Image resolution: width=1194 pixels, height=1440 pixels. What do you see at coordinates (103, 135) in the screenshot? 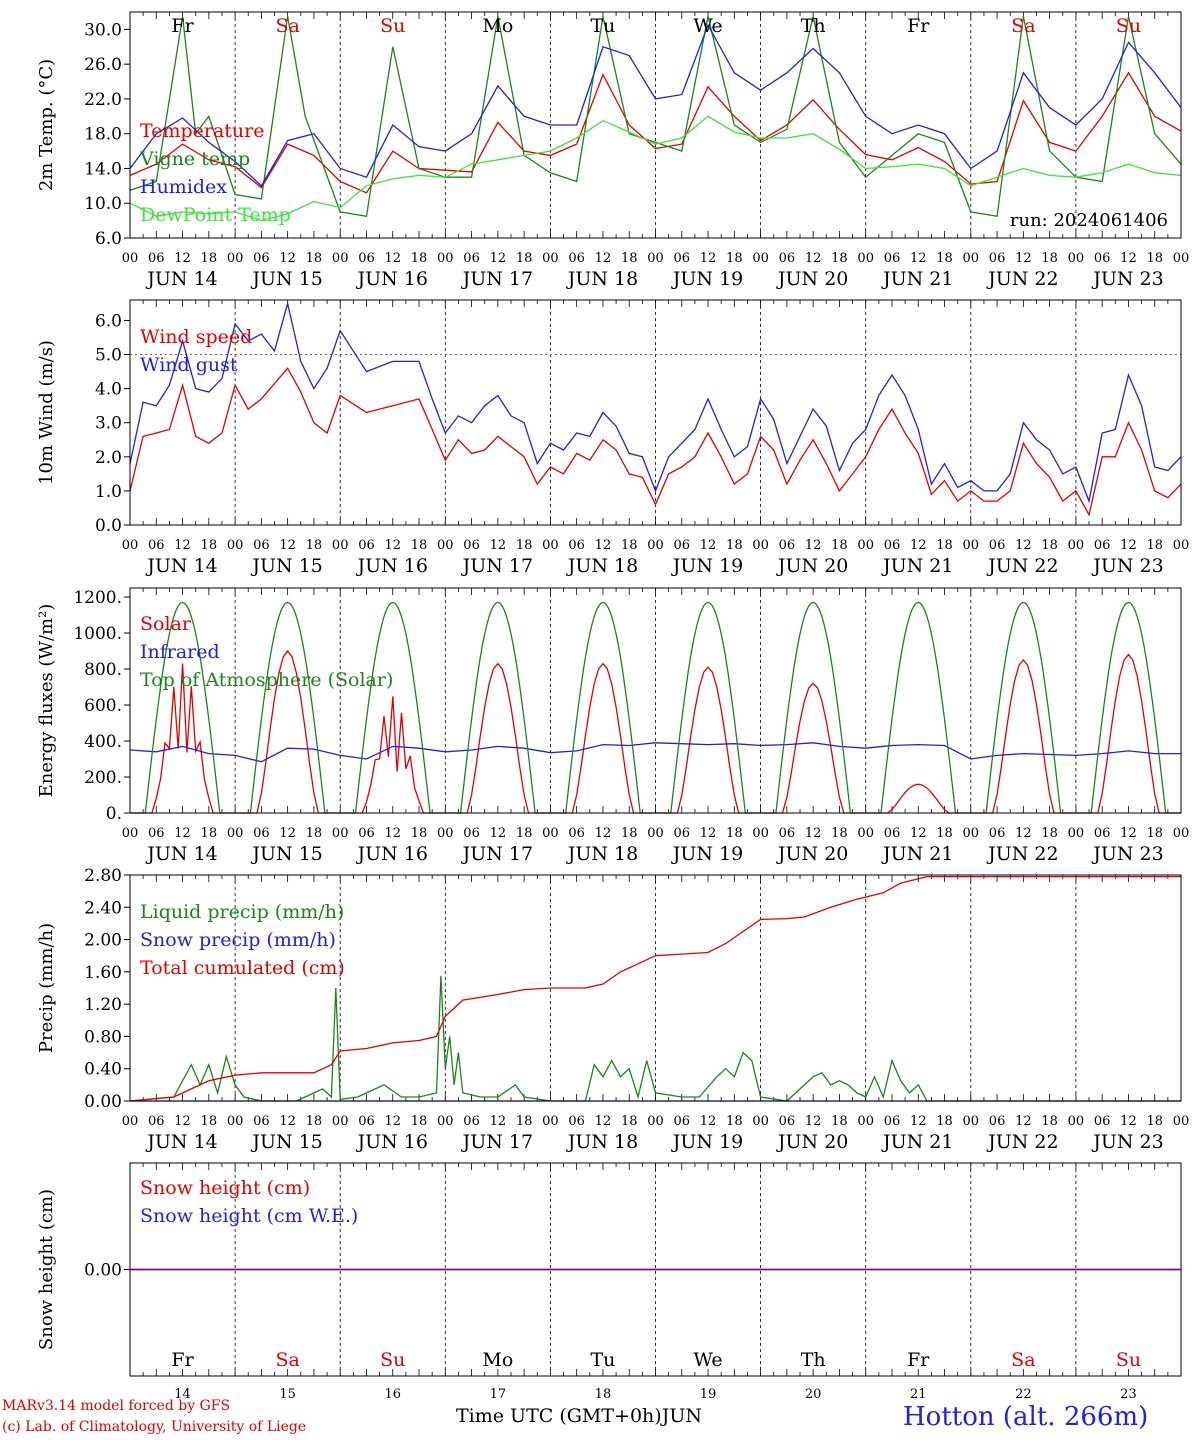
I see `y-tick-label: 18.0` at bounding box center [103, 135].